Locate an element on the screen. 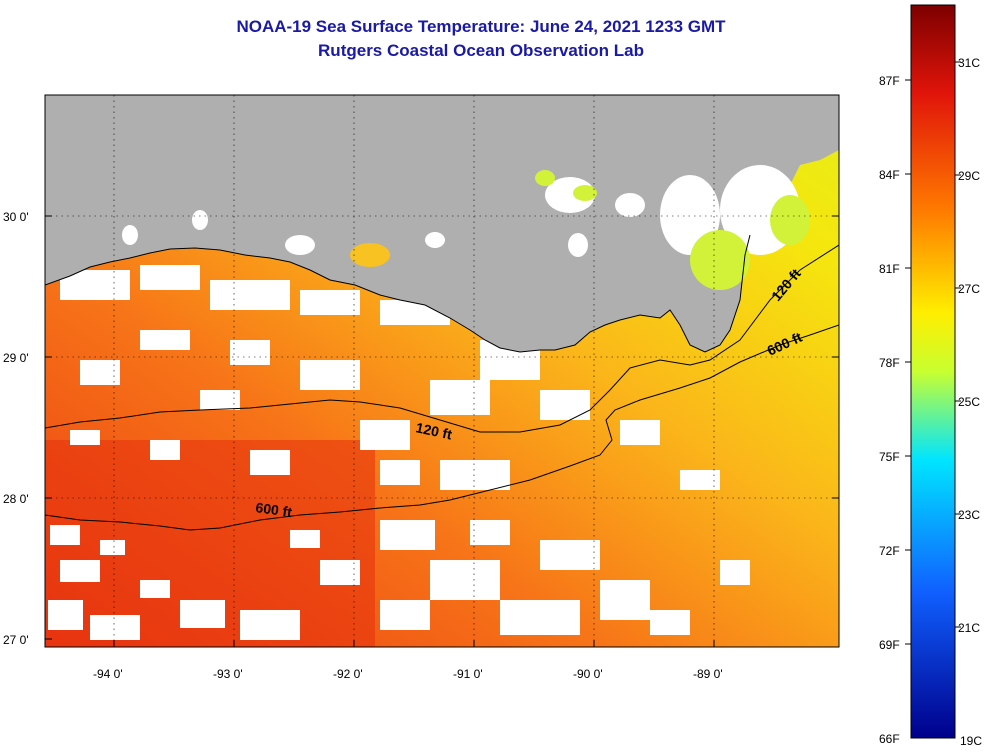 The height and width of the screenshot is (754, 992). lon-label-92: -92 0' is located at coordinates (348, 674).